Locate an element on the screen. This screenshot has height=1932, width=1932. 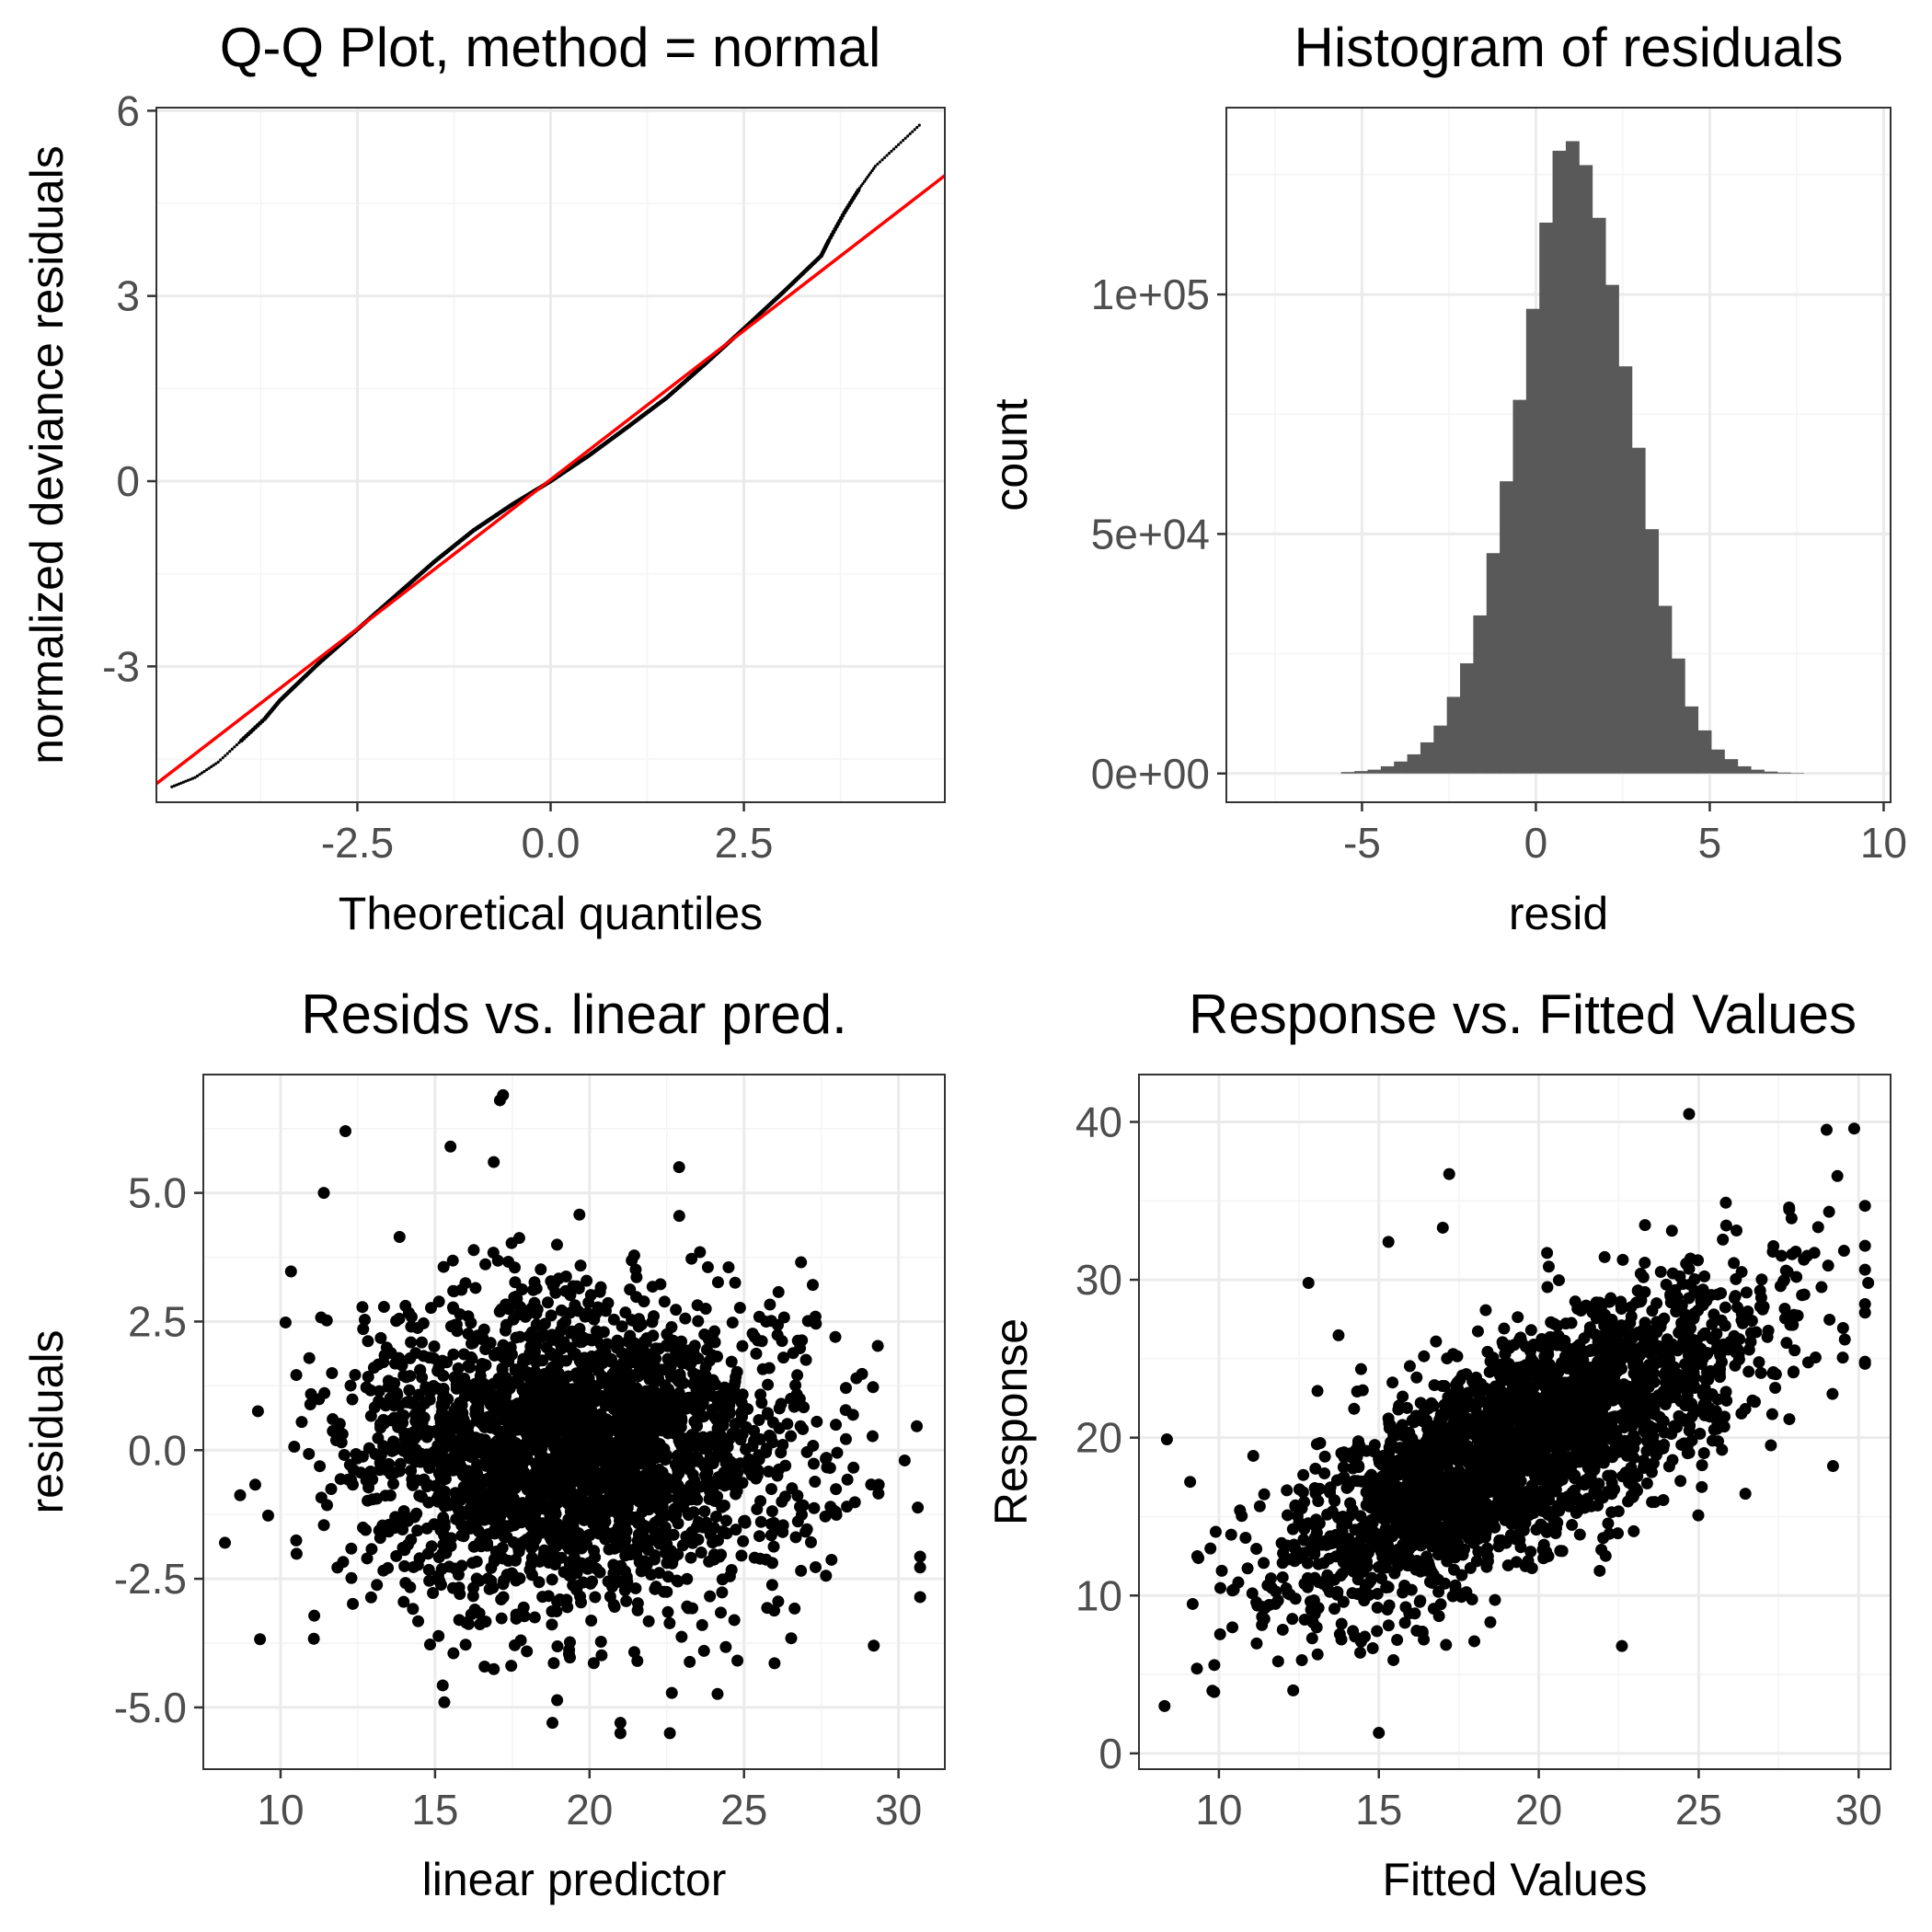
plot-area is located at coordinates (572, 1414).